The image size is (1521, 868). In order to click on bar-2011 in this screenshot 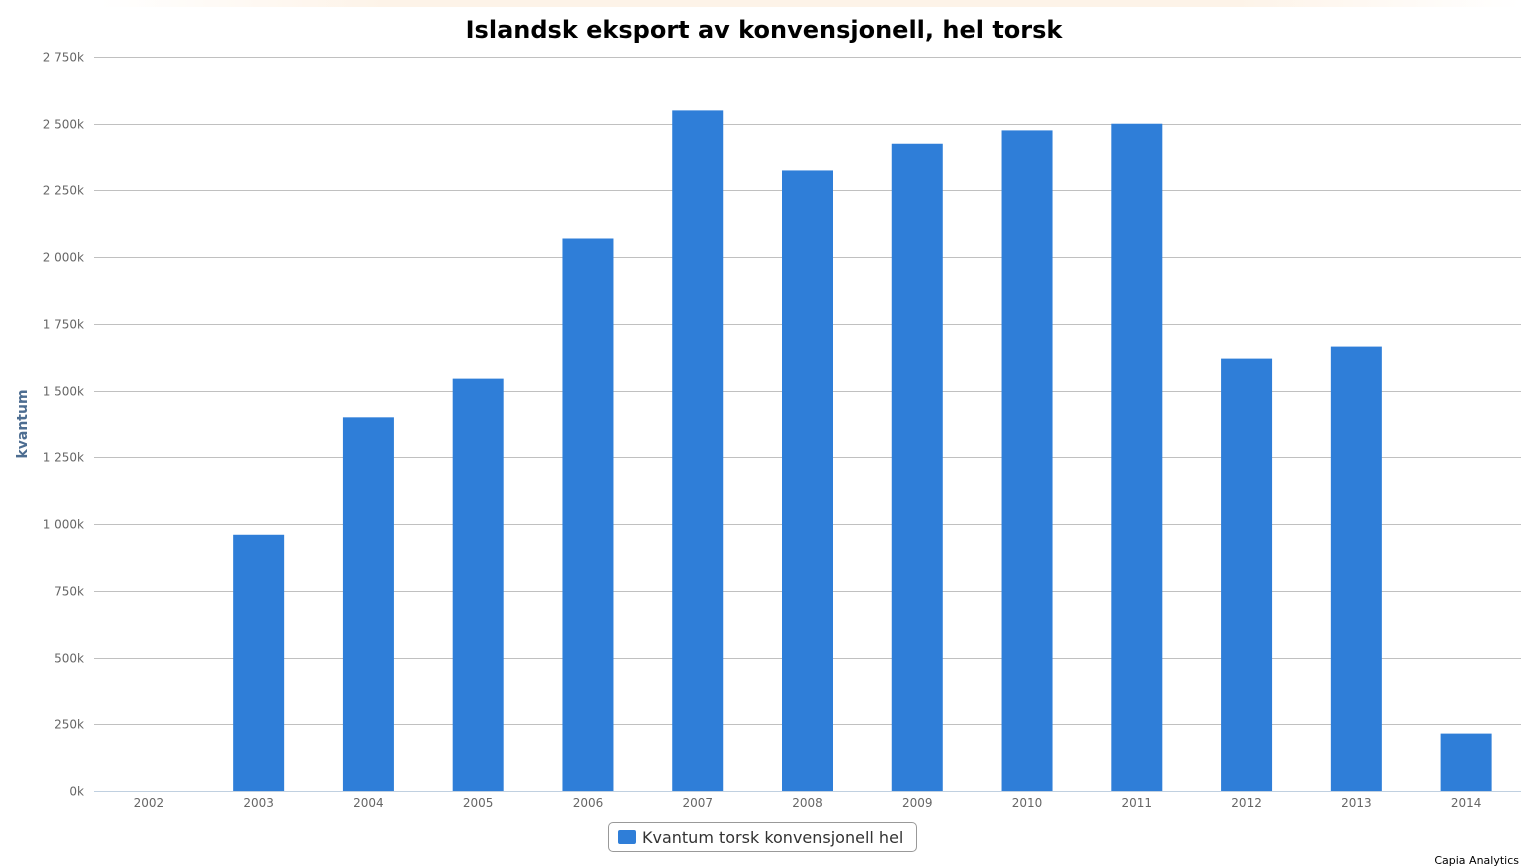, I will do `click(1137, 457)`.